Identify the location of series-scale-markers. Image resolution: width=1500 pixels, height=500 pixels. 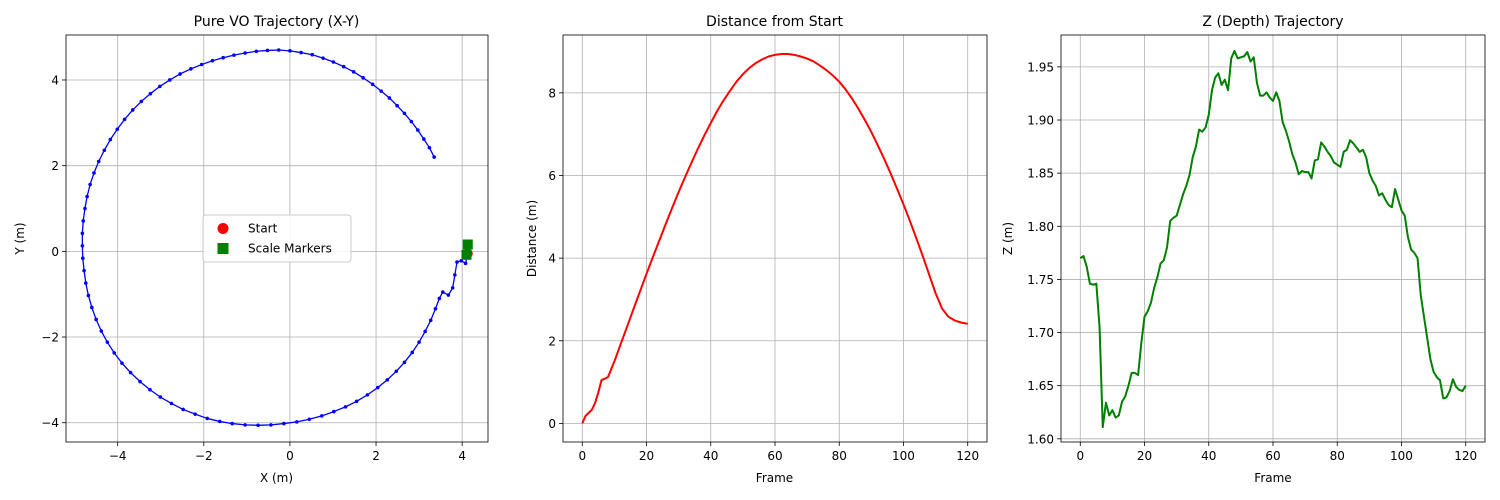
(467, 249).